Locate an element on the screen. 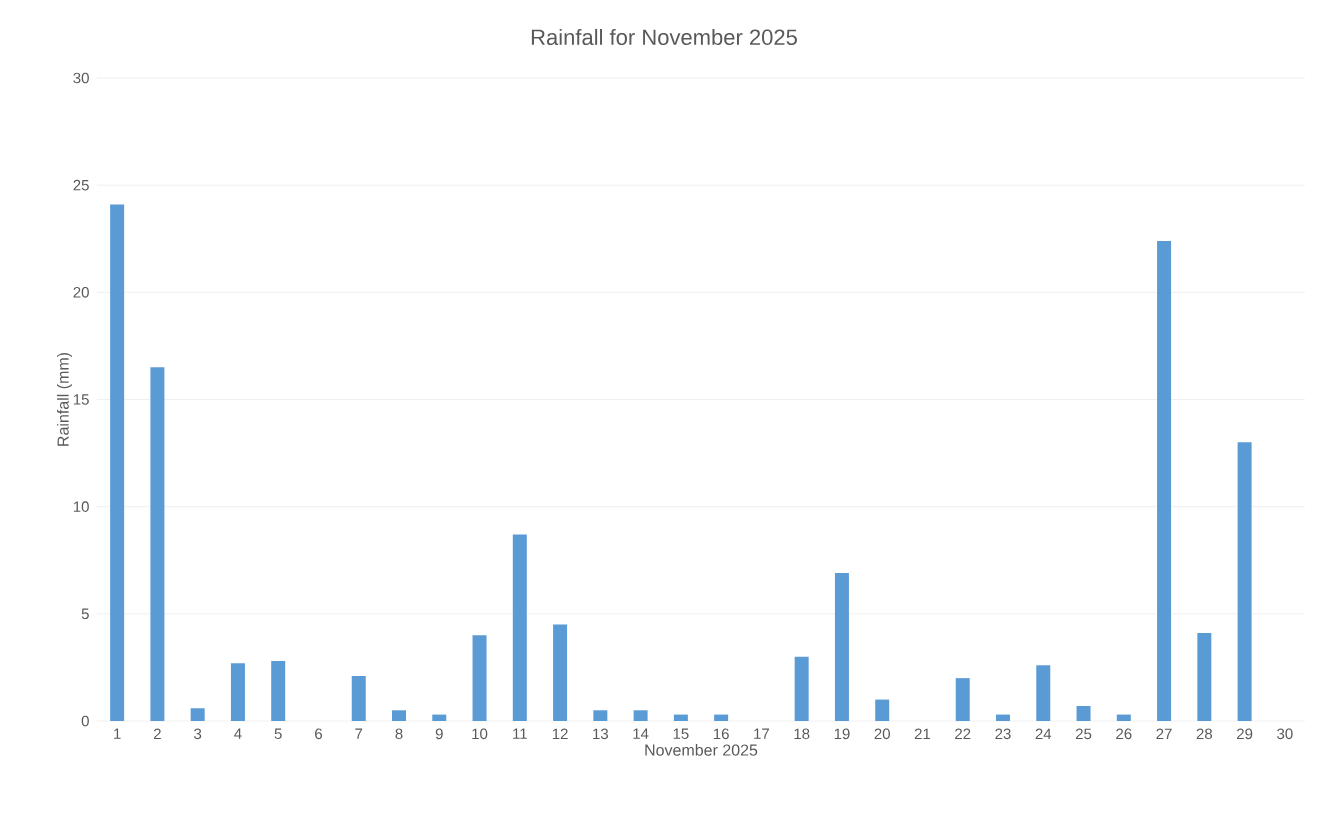  x-tick-label: 26 is located at coordinates (1124, 734).